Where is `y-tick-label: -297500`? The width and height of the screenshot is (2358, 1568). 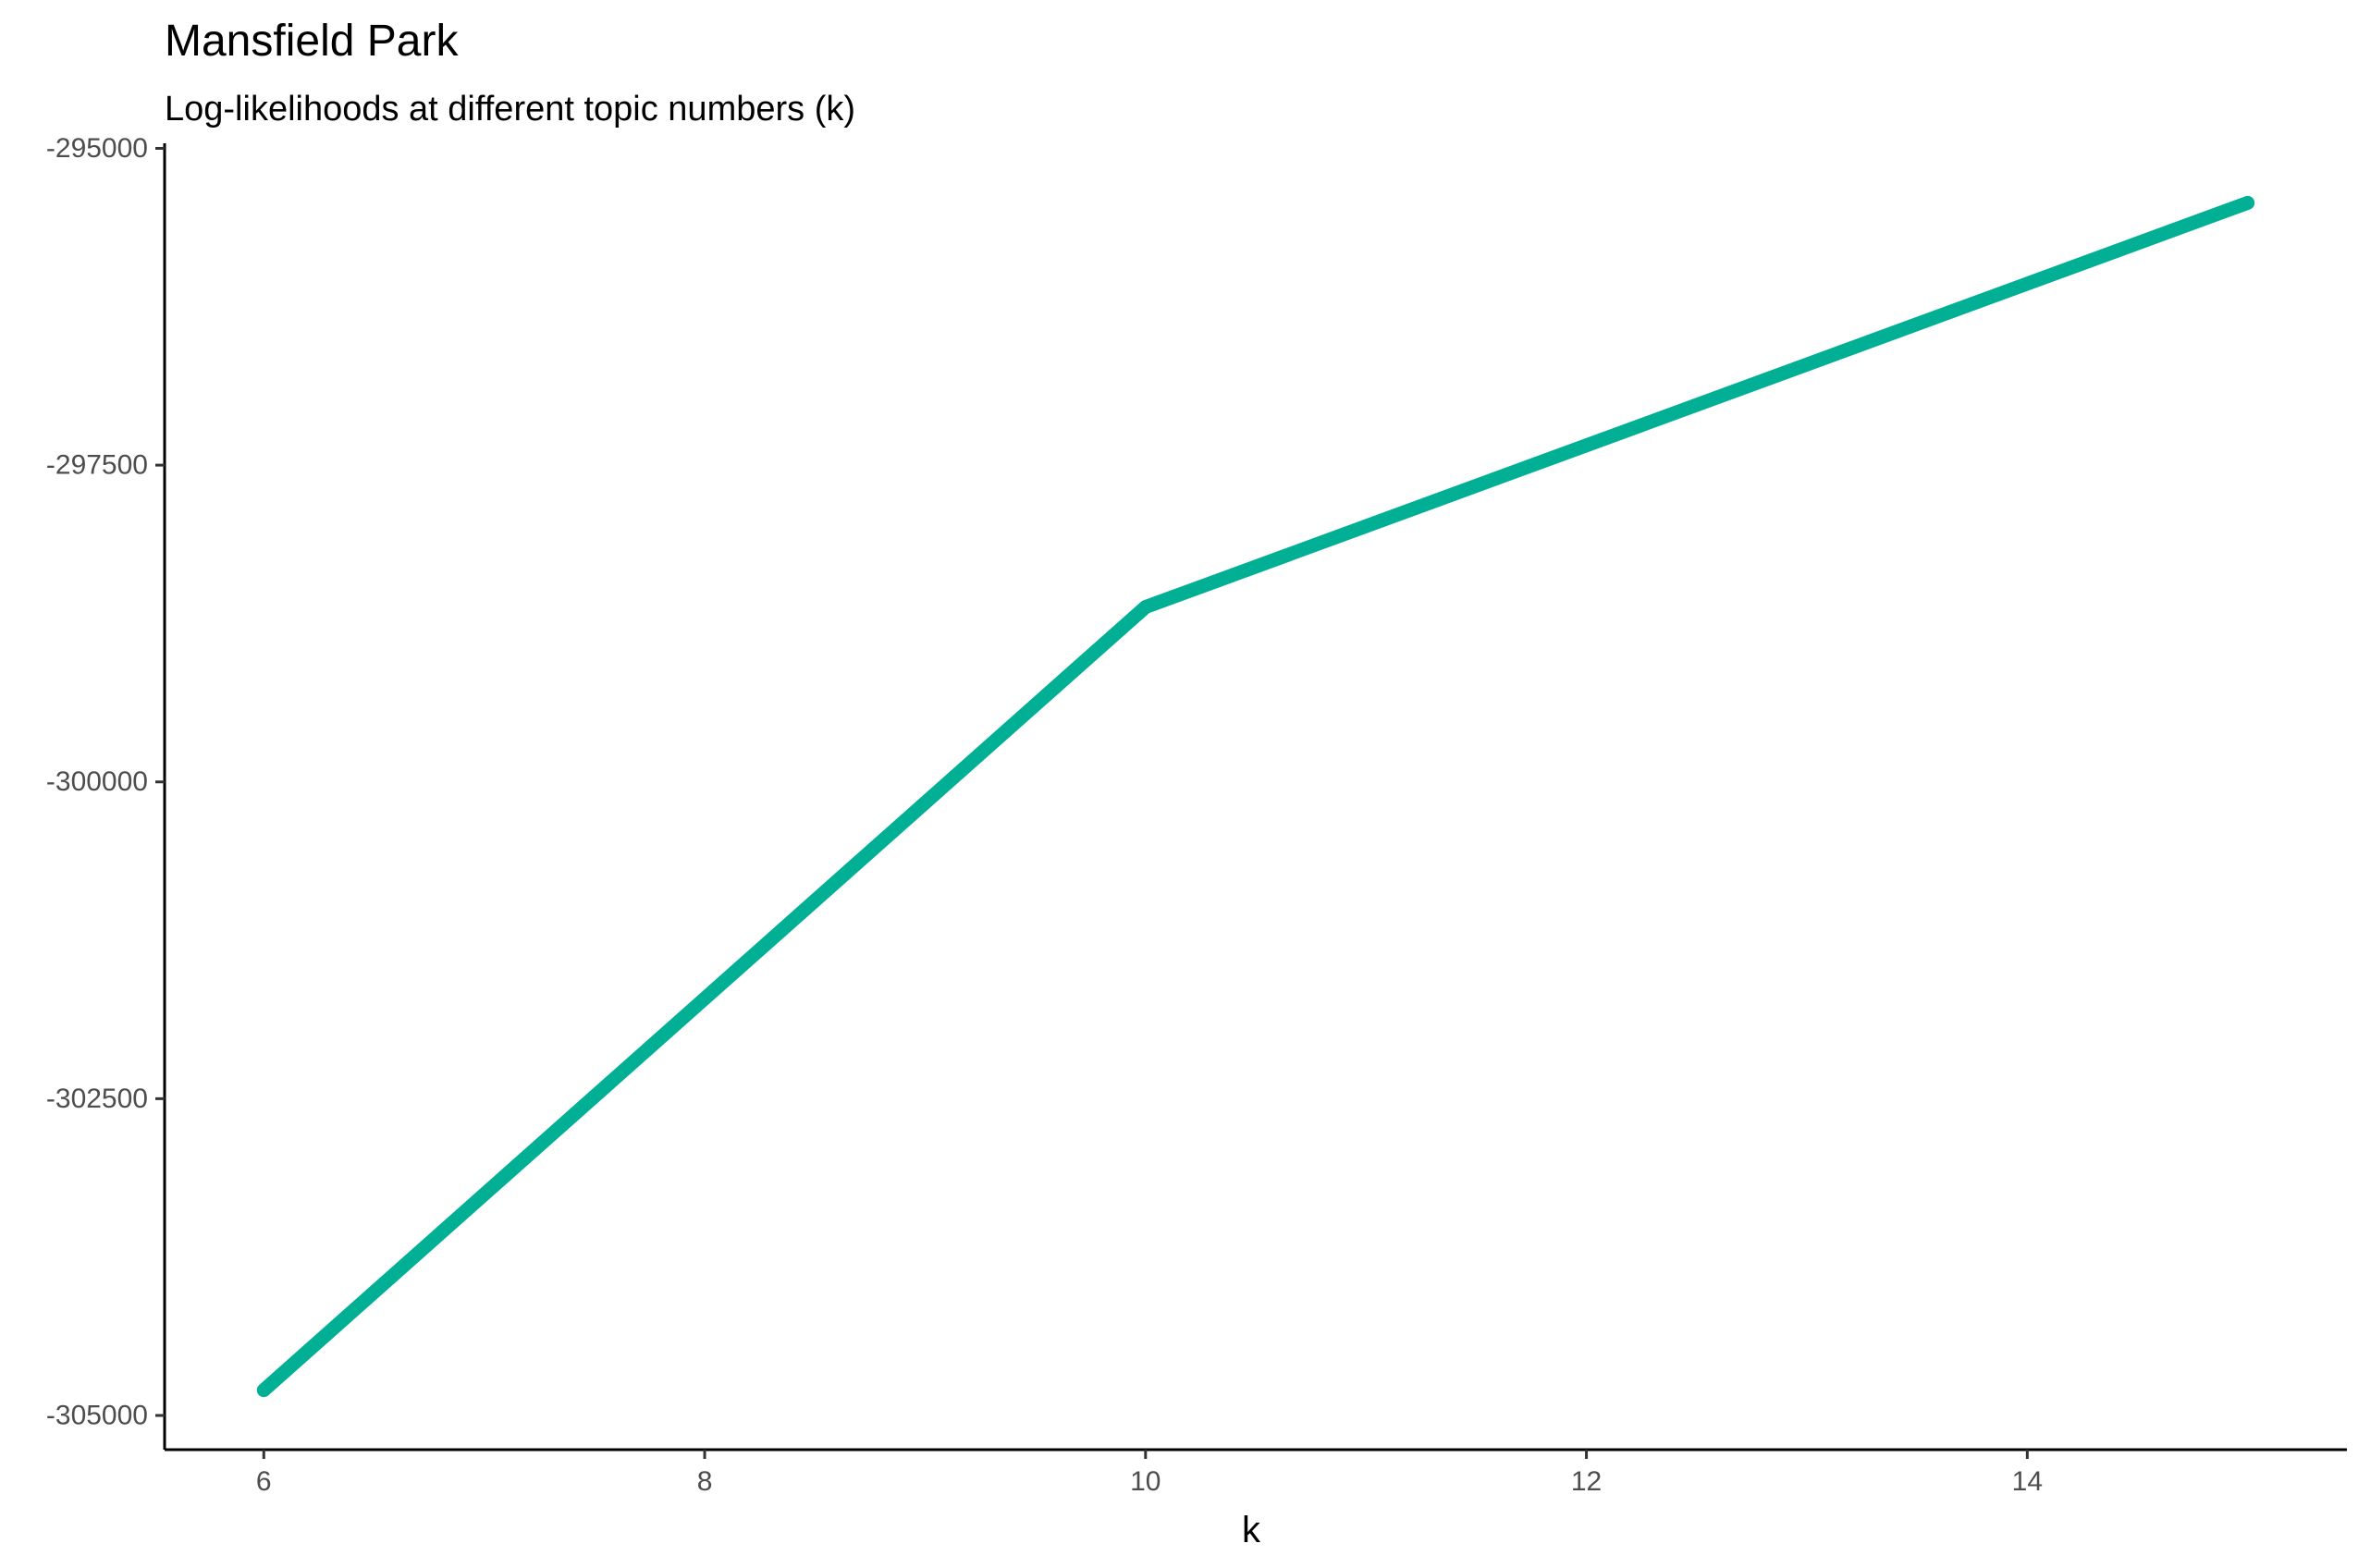 y-tick-label: -297500 is located at coordinates (97, 466).